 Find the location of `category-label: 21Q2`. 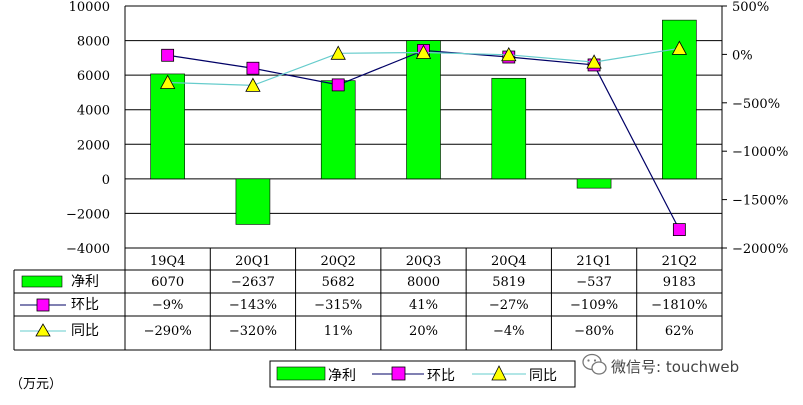

category-label: 21Q2 is located at coordinates (679, 261).